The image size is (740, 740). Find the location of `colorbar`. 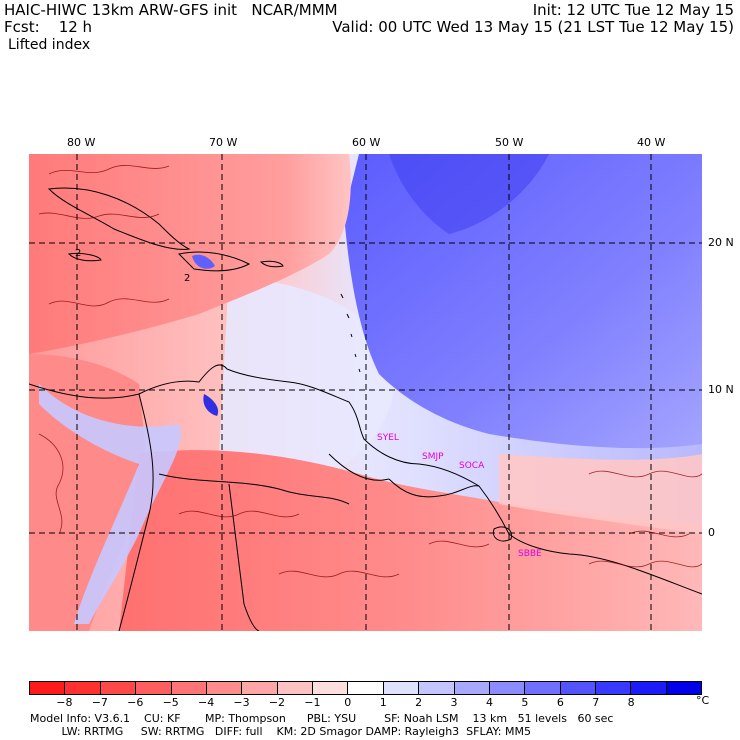

colorbar is located at coordinates (365, 688).